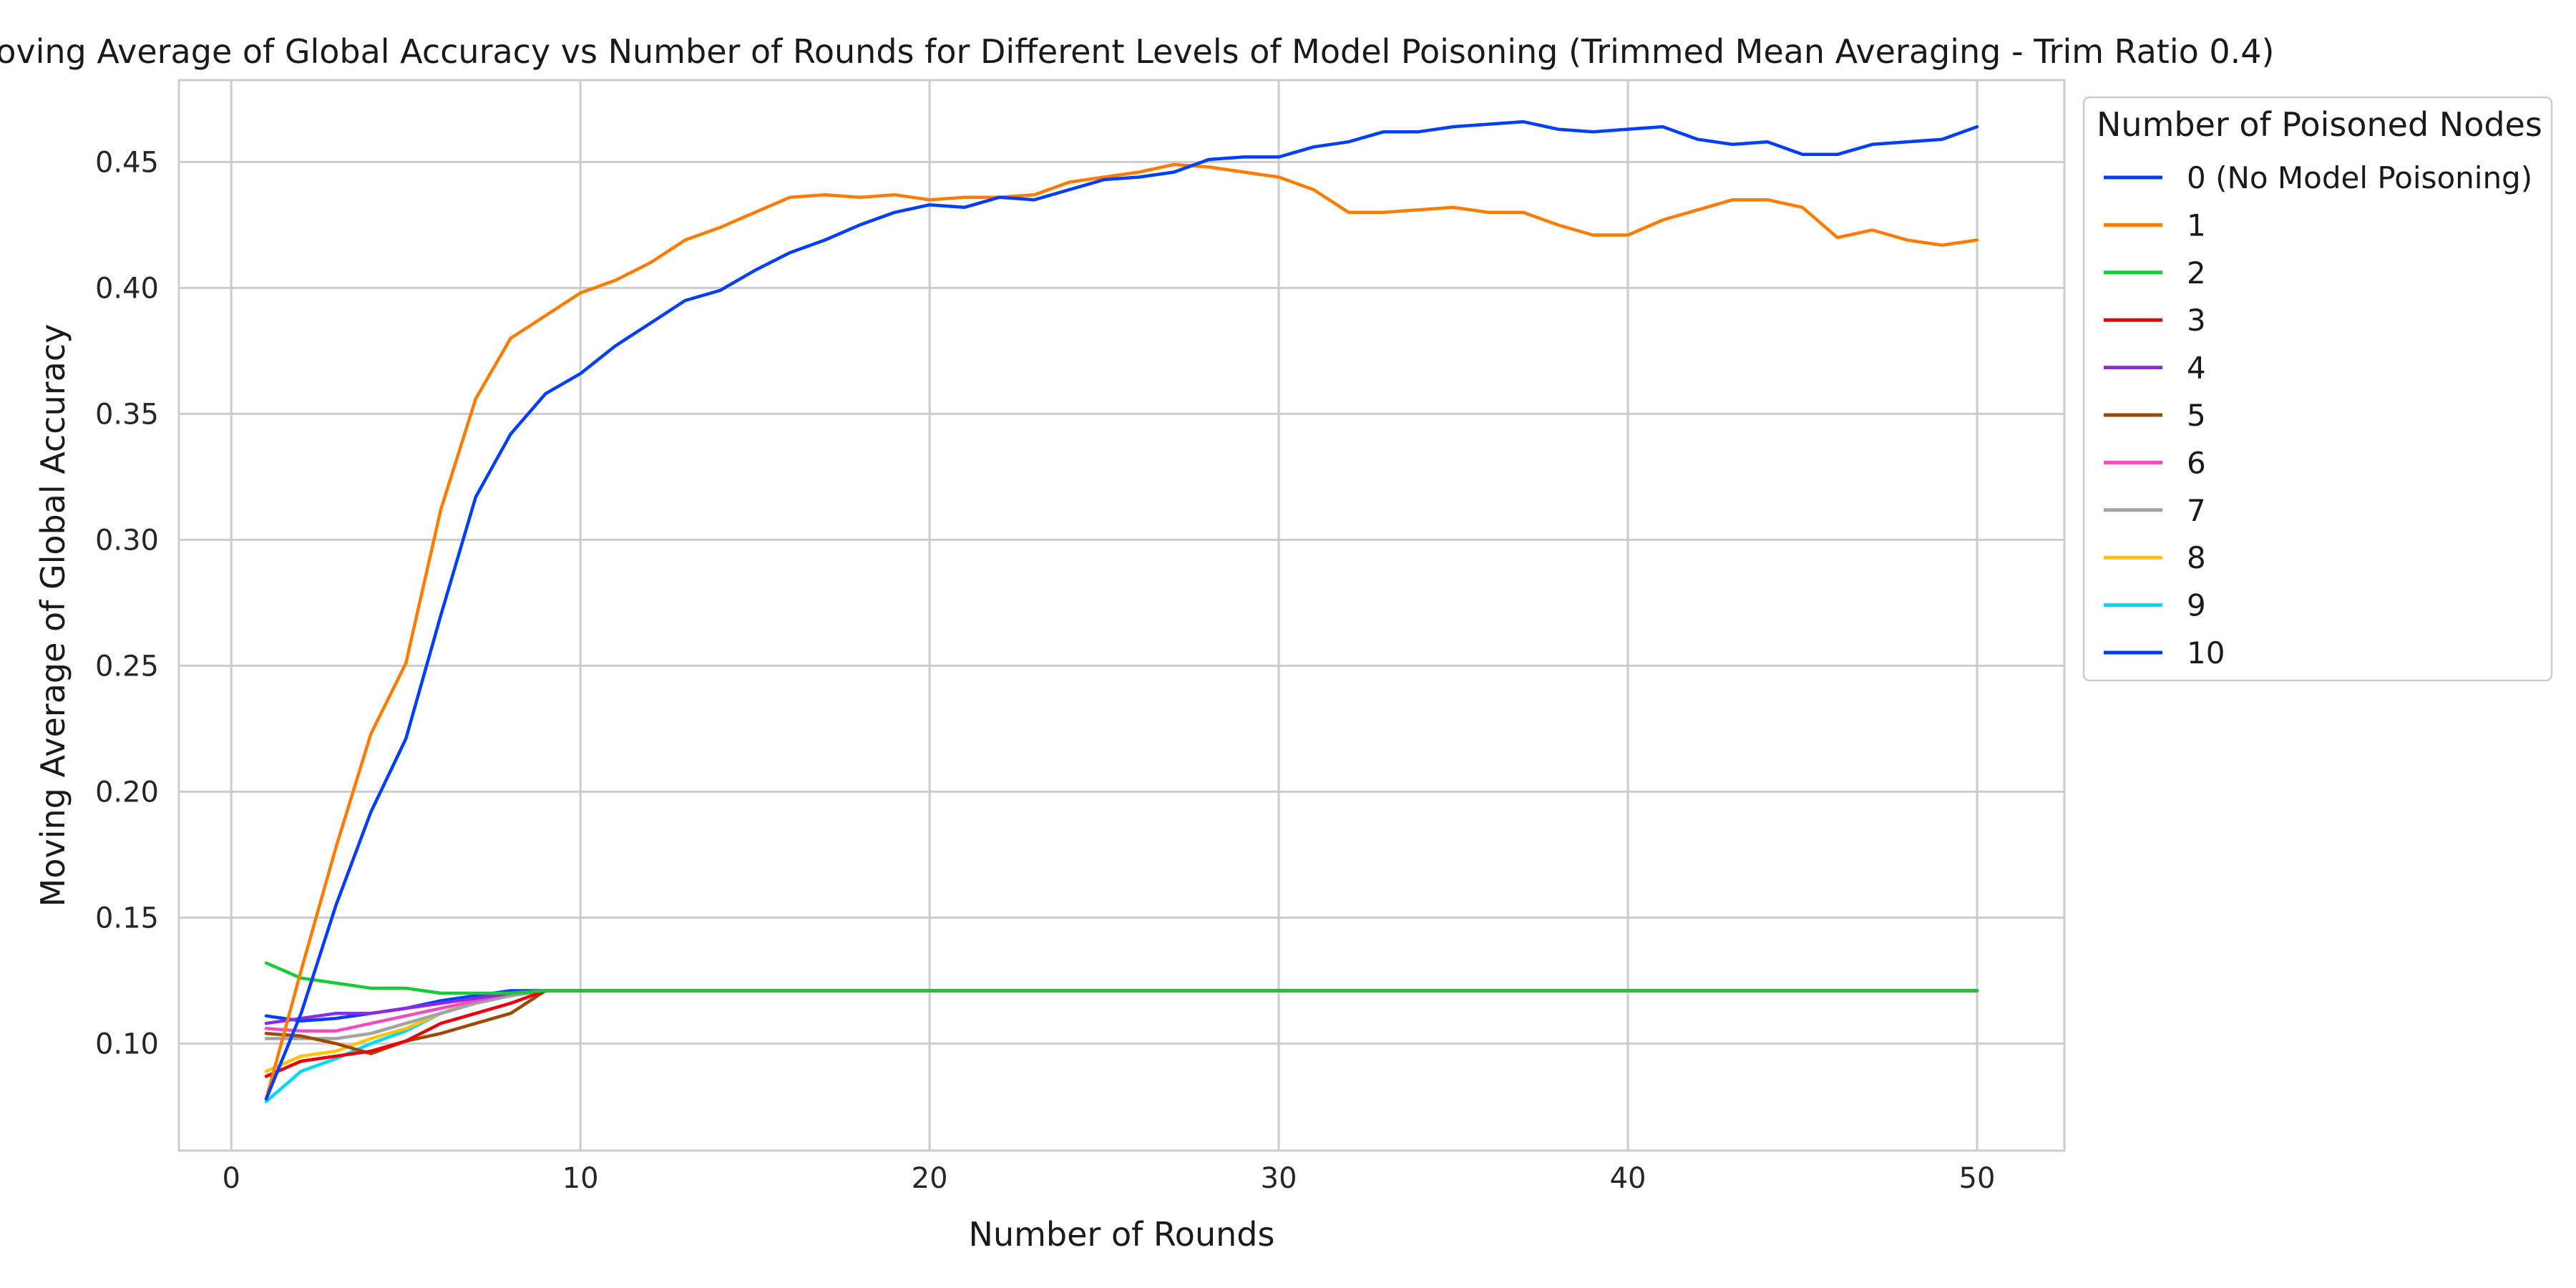 The width and height of the screenshot is (2576, 1288). What do you see at coordinates (127, 162) in the screenshot?
I see `y-tick-label: 0.45` at bounding box center [127, 162].